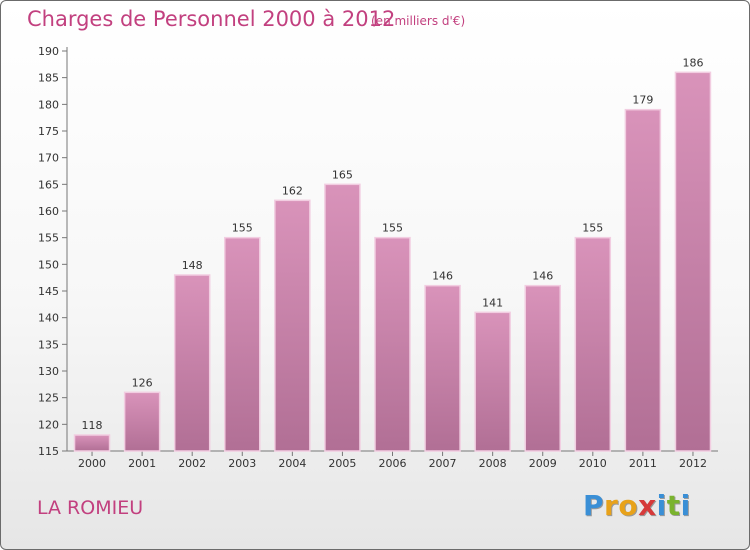 This screenshot has height=550, width=750. Describe the element at coordinates (647, 505) in the screenshot. I see `logo-letter: x` at that location.